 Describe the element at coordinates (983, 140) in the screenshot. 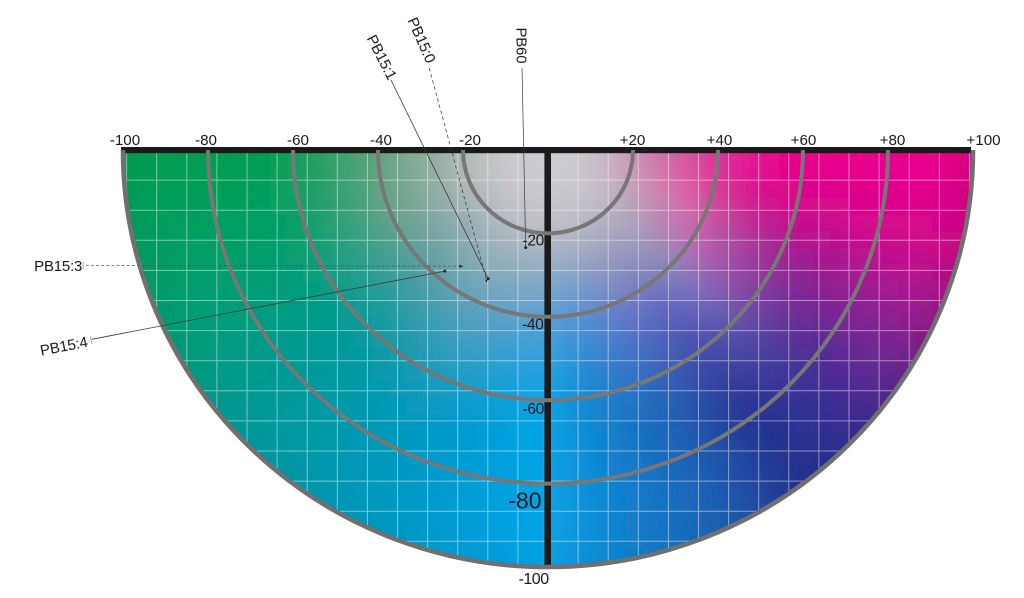

I see `svg-text: +100` at that location.